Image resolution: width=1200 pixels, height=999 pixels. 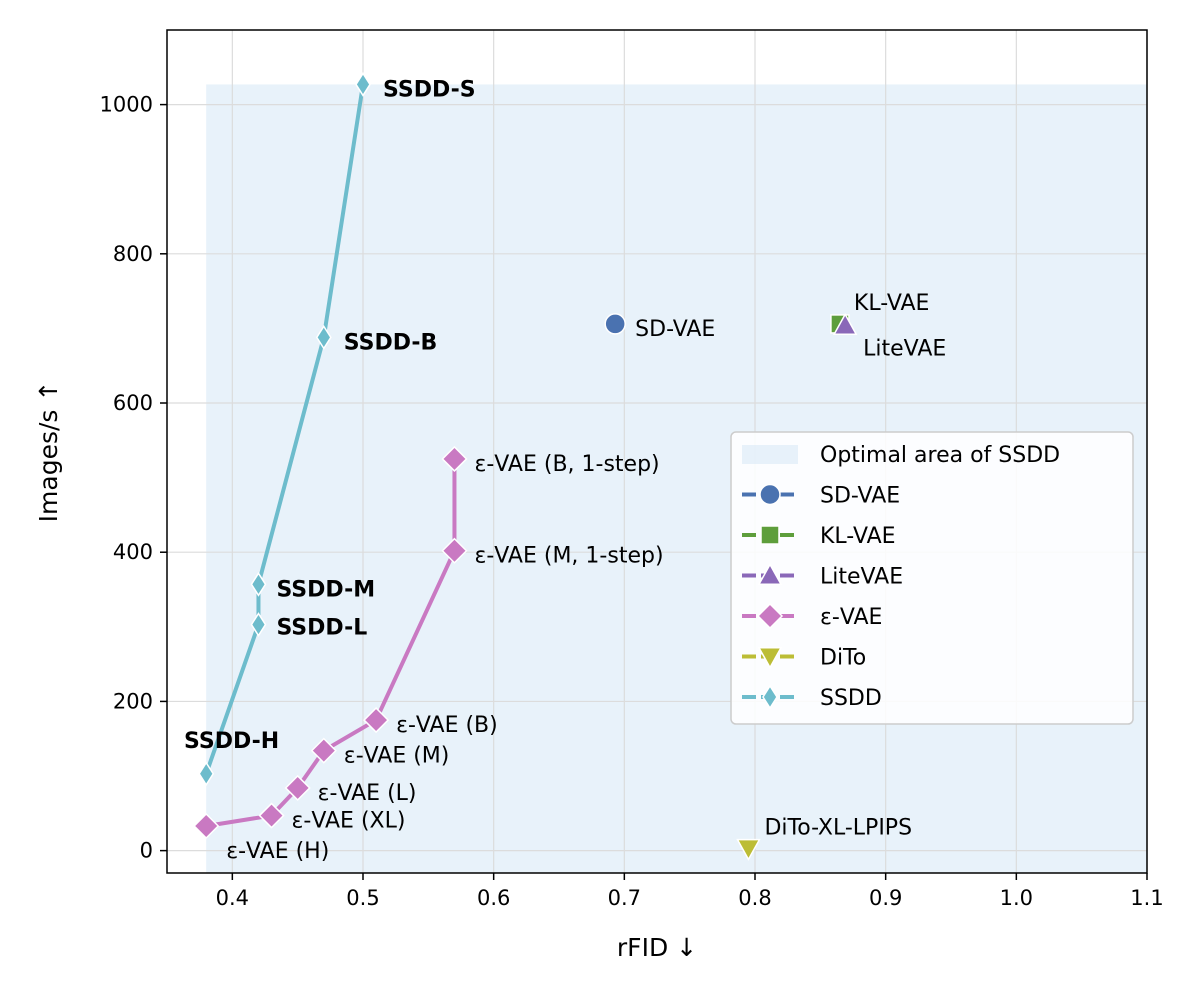 What do you see at coordinates (1146, 898) in the screenshot?
I see `x-tick-label: 1.1` at bounding box center [1146, 898].